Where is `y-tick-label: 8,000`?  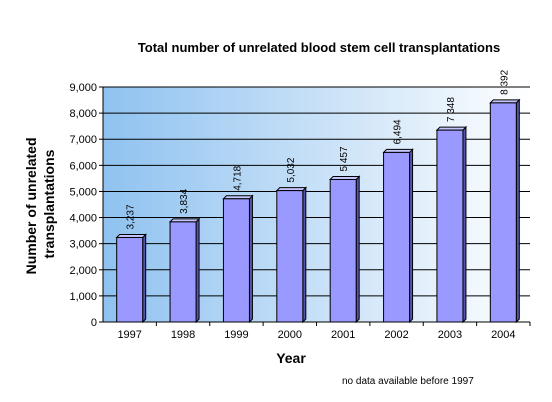 y-tick-label: 8,000 is located at coordinates (83, 114).